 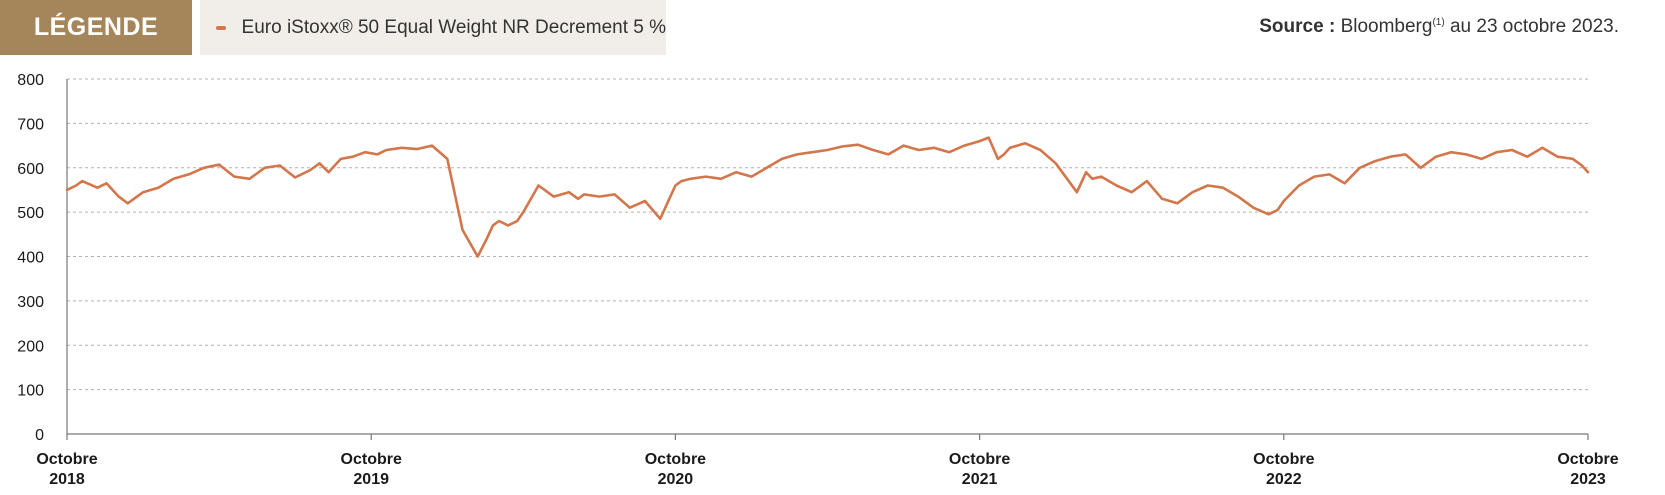 I want to click on y-tick-label-800: 800, so click(x=30, y=80).